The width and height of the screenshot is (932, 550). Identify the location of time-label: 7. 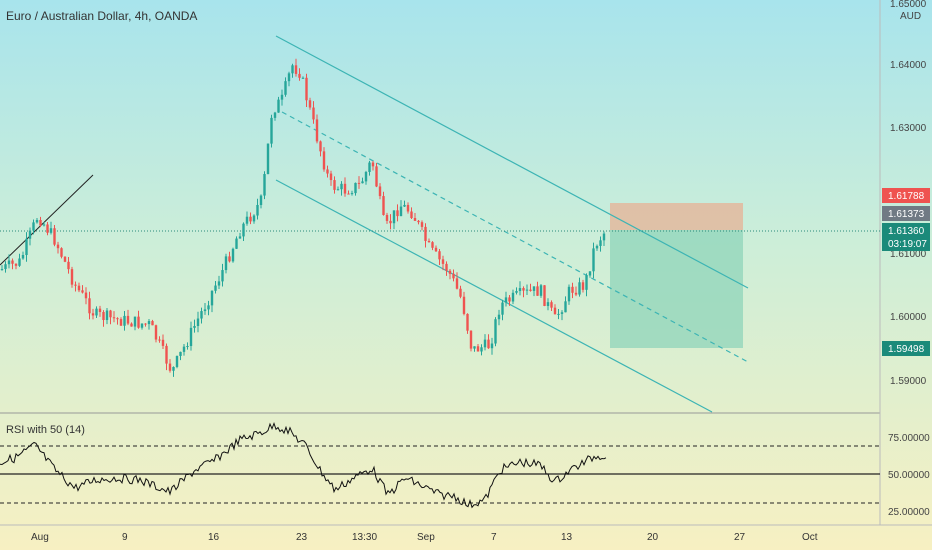
(494, 537).